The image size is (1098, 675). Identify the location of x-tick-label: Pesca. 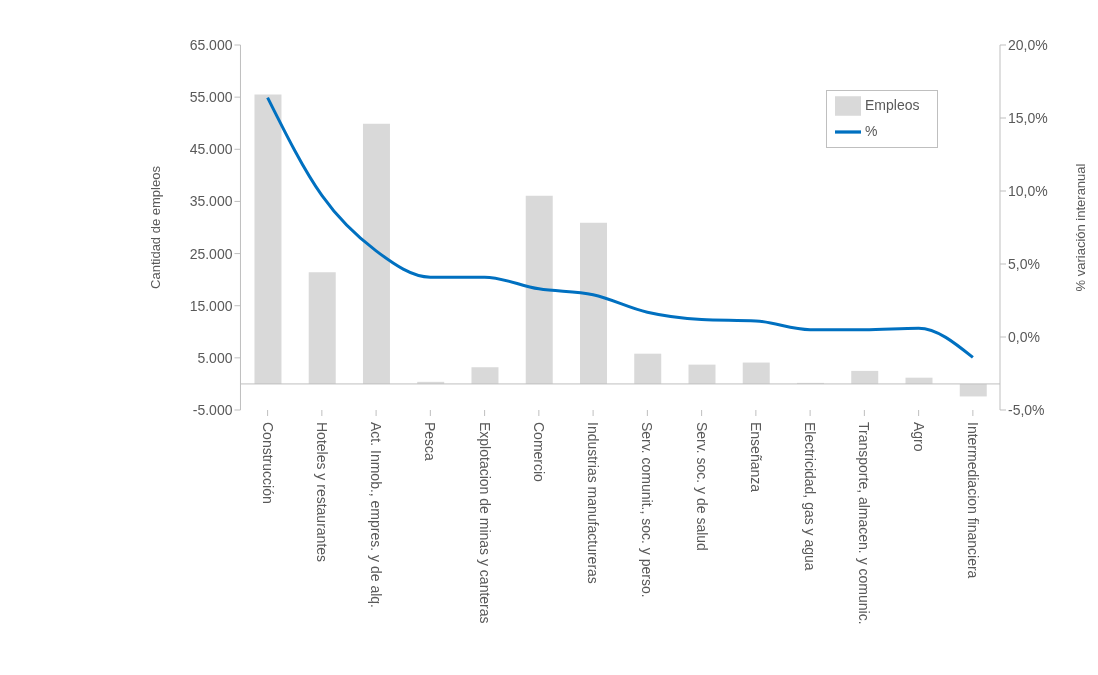
(430, 442).